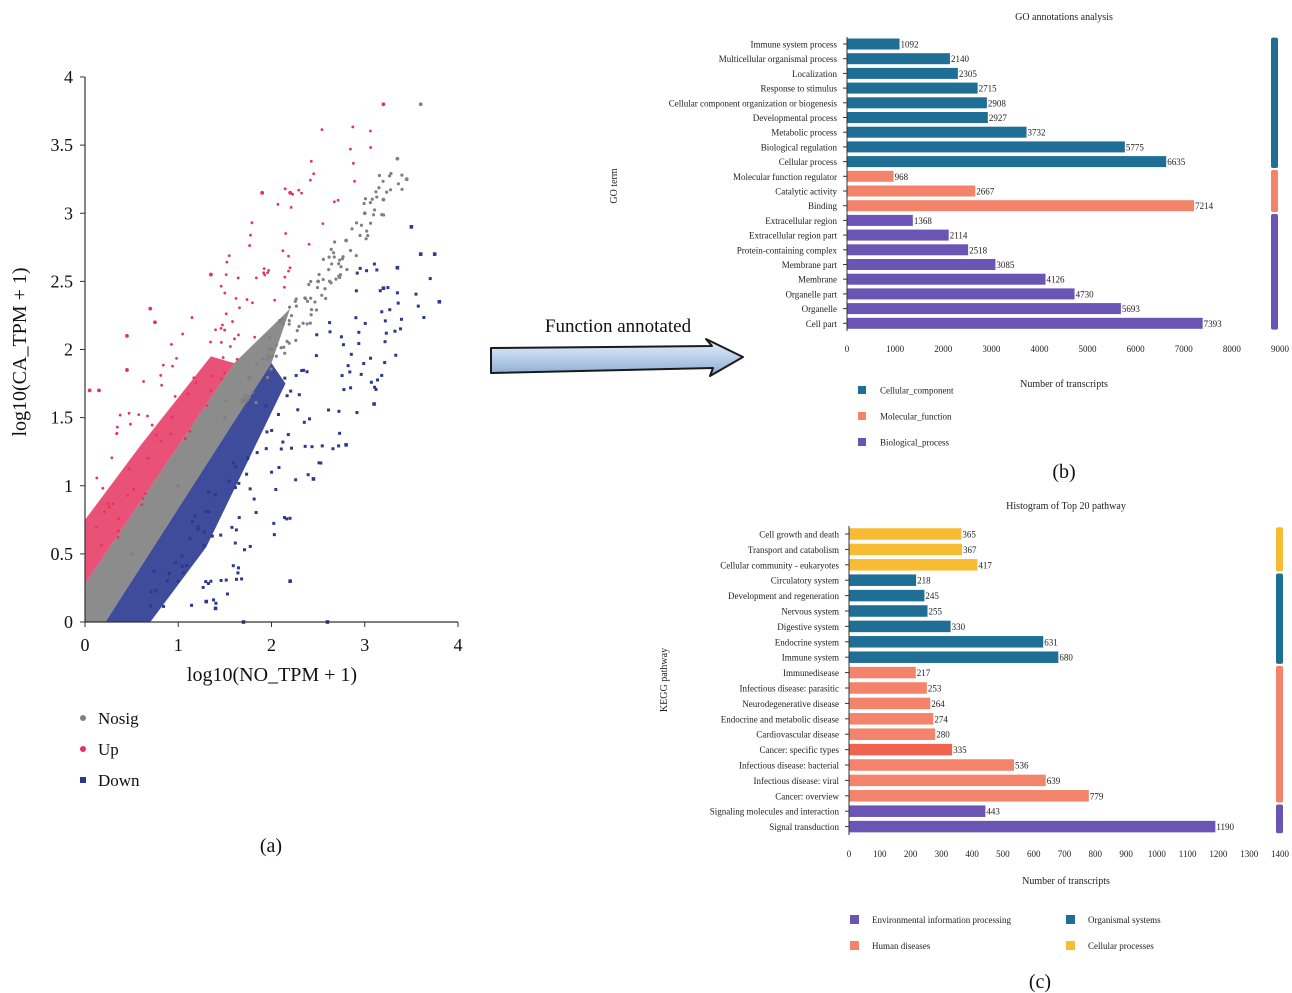 The height and width of the screenshot is (993, 1292). What do you see at coordinates (795, 118) in the screenshot?
I see `category-label: Developmental process` at bounding box center [795, 118].